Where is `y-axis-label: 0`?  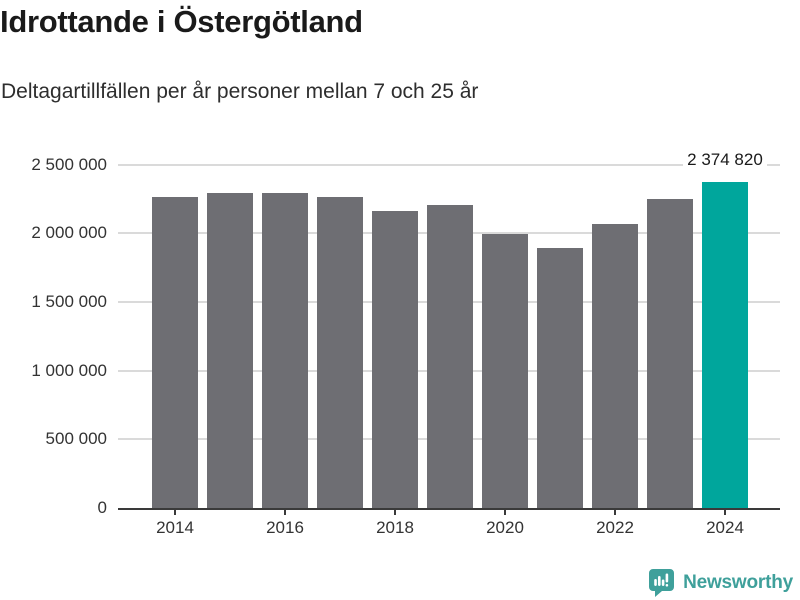
y-axis-label: 0 is located at coordinates (102, 507).